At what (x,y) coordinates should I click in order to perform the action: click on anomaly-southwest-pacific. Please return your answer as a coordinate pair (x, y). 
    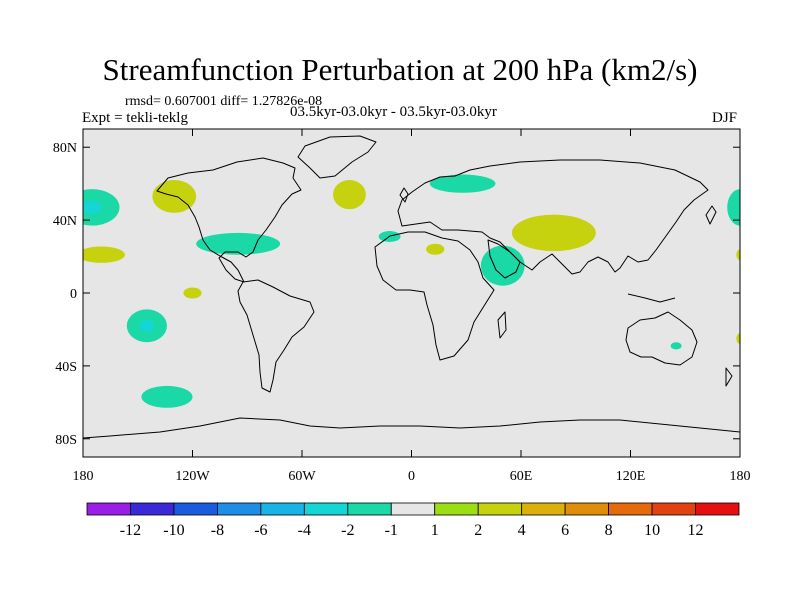
    Looking at the image, I should click on (738, 339).